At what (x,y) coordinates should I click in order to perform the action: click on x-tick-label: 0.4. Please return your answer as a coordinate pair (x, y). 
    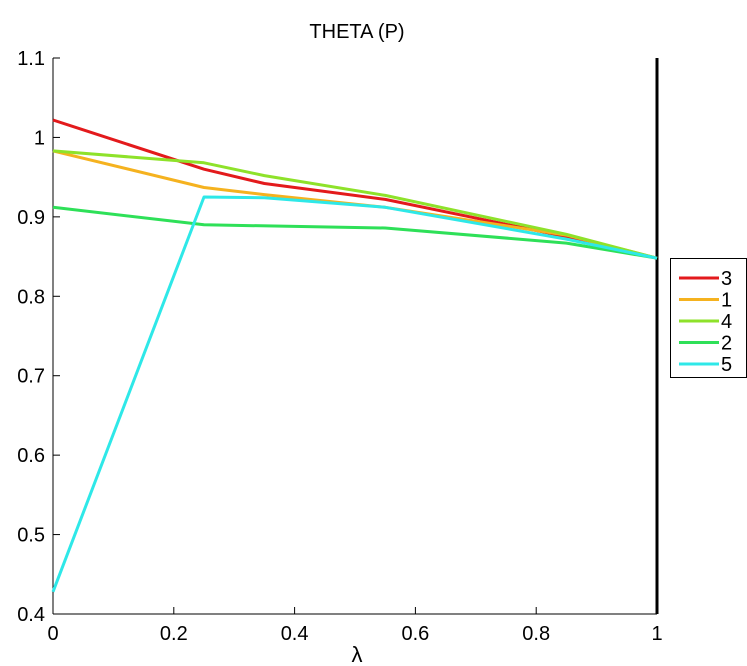
    Looking at the image, I should click on (295, 634).